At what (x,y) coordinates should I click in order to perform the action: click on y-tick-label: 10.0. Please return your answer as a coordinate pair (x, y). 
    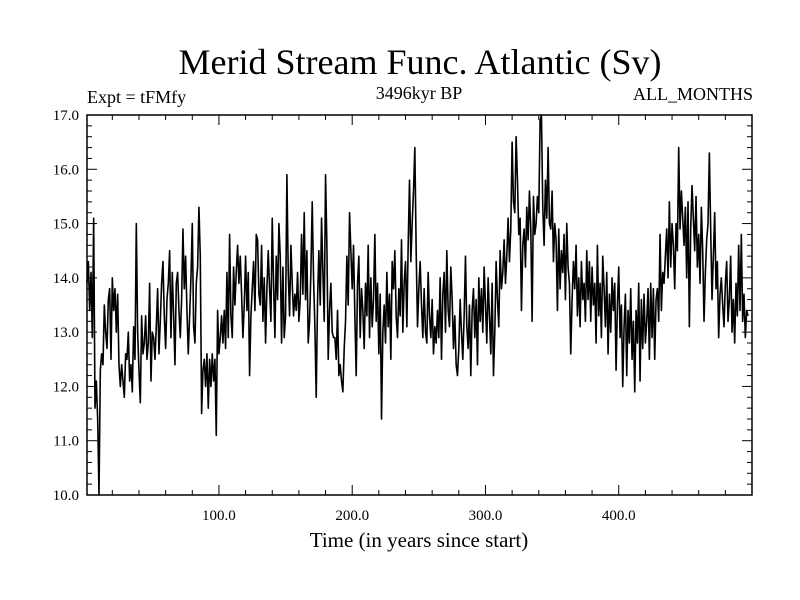
    Looking at the image, I should click on (66, 496).